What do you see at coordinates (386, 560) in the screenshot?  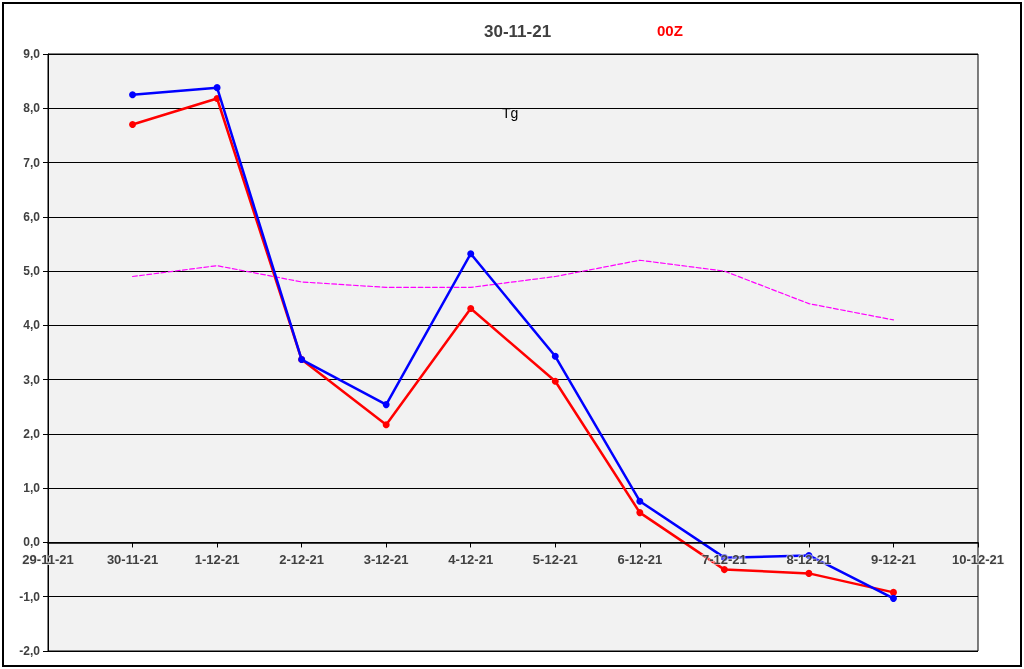 I see `x-tick-label: 3-12-21` at bounding box center [386, 560].